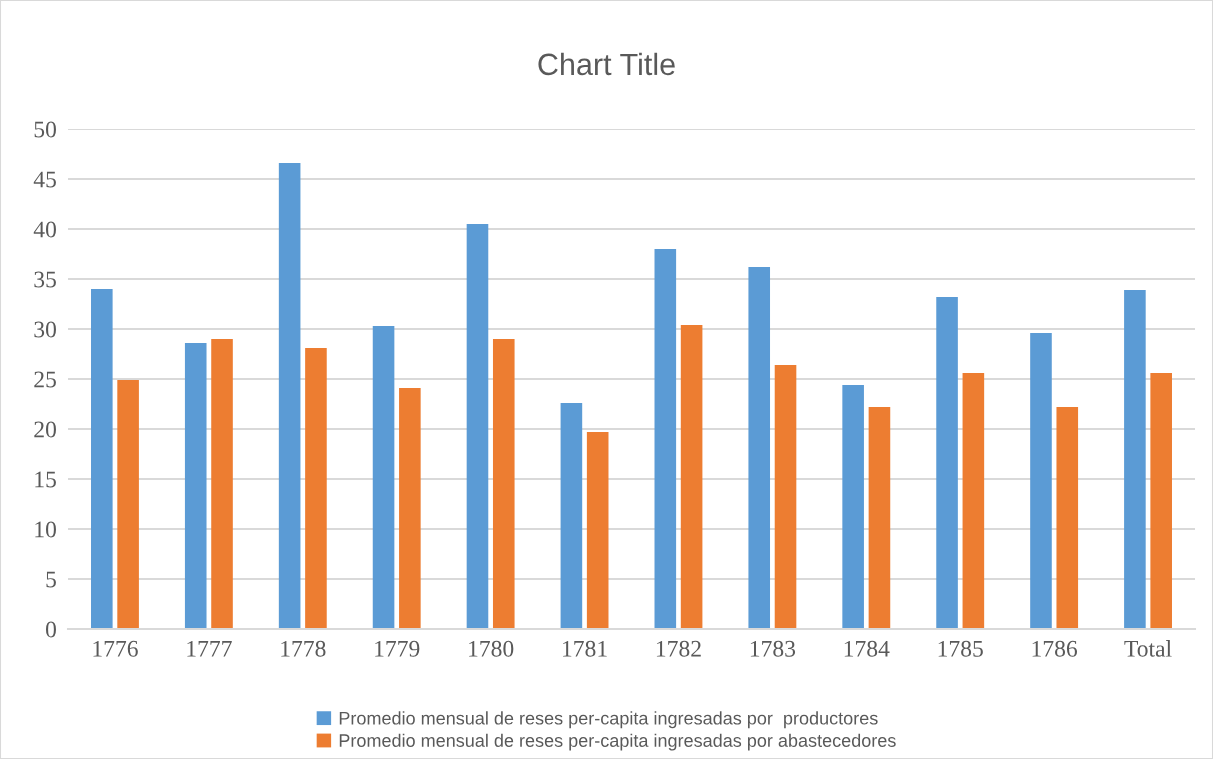 This screenshot has width=1213, height=759. I want to click on x-tick-label: 1779, so click(397, 648).